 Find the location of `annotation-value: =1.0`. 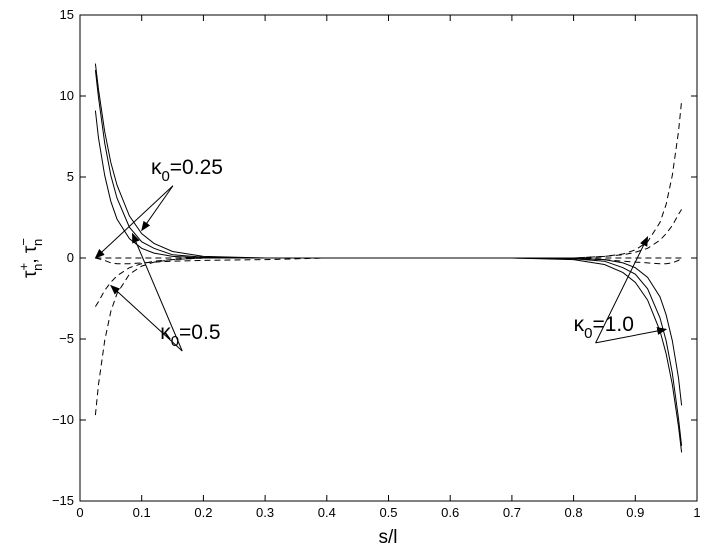

annotation-value: =1.0 is located at coordinates (612, 324).